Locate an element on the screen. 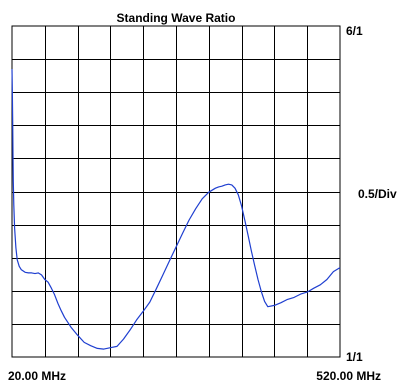 Image resolution: width=401 pixels, height=383 pixels. y-top-label: 6/1 is located at coordinates (354, 31).